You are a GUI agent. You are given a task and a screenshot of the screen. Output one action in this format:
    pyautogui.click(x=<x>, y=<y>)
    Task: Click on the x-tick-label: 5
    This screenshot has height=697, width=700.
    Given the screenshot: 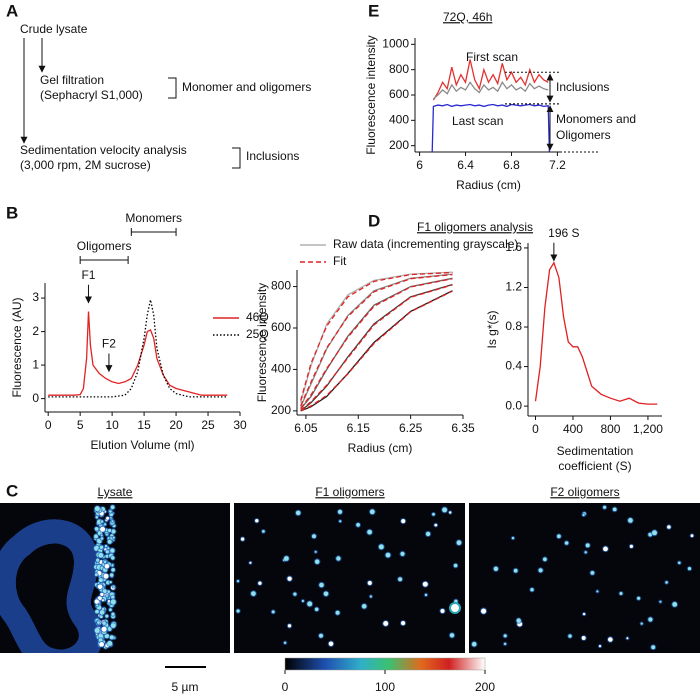 What is the action you would take?
    pyautogui.click(x=80, y=425)
    